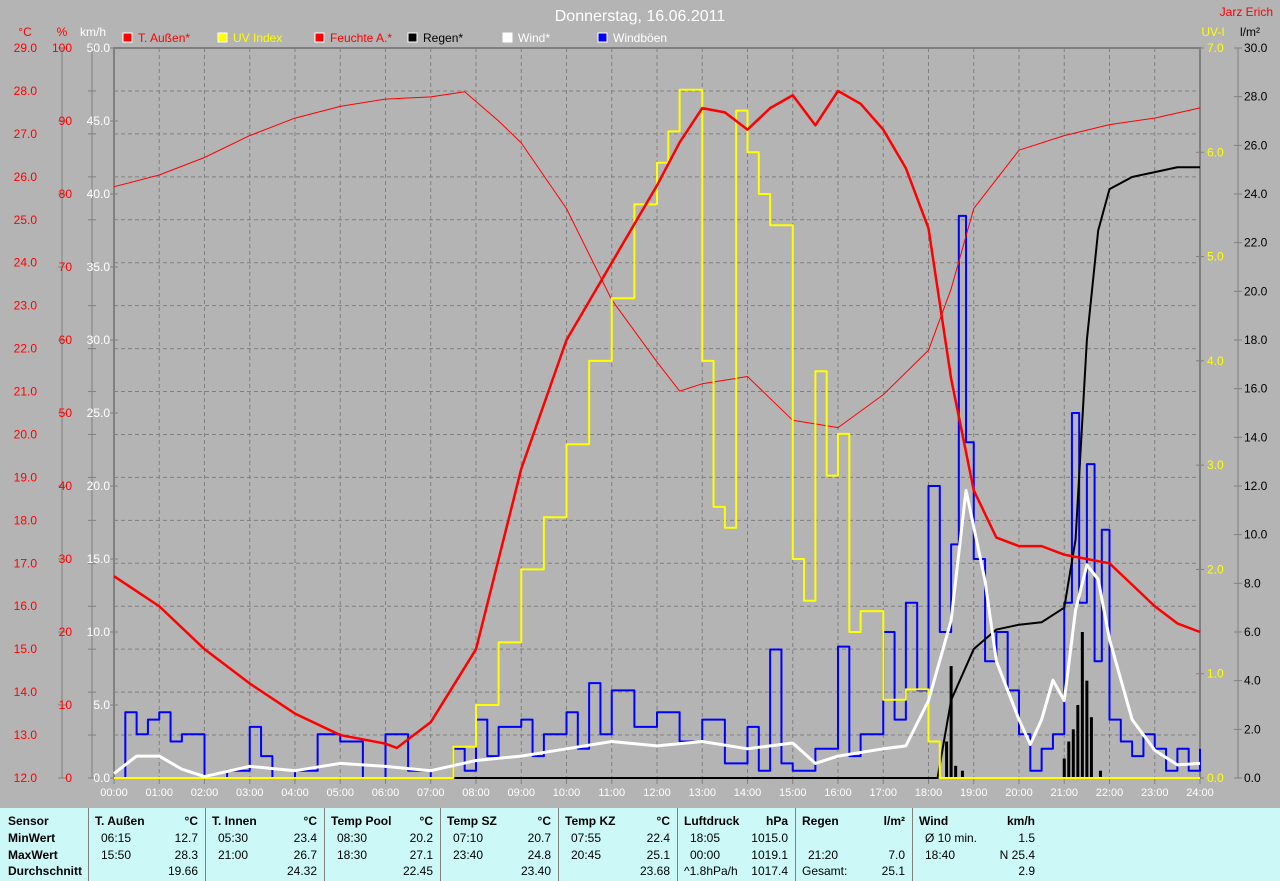 This screenshot has width=1280, height=881. What do you see at coordinates (539, 838) in the screenshot?
I see `min-value: 20.7` at bounding box center [539, 838].